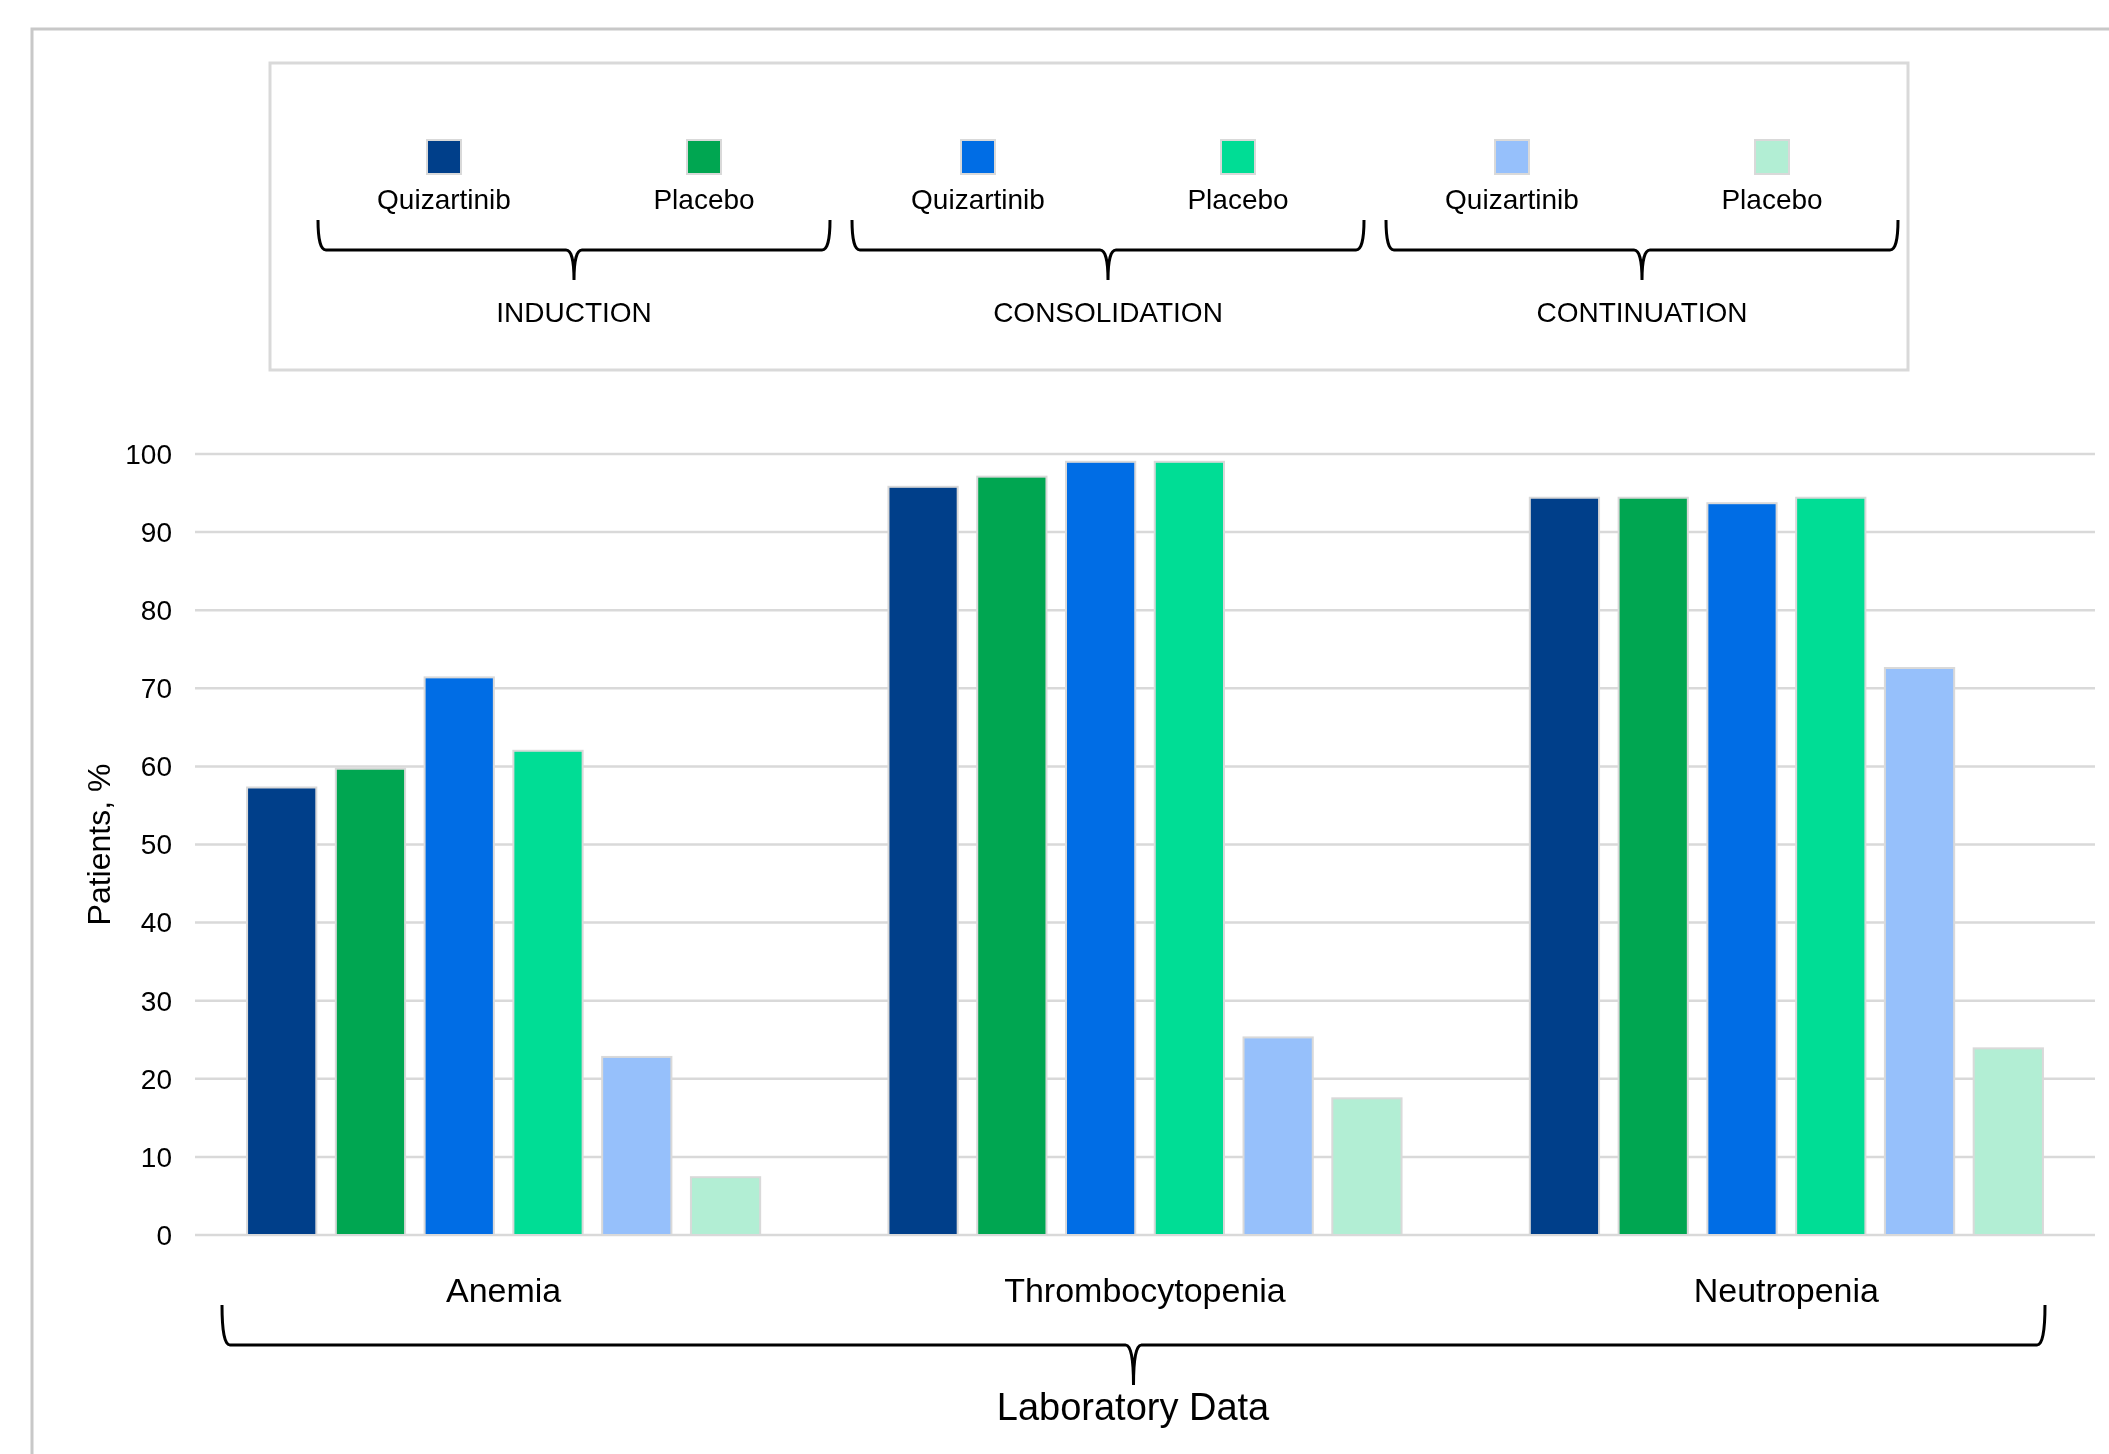 The image size is (2109, 1454). What do you see at coordinates (99, 844) in the screenshot?
I see `y-axis-title: Patients, %` at bounding box center [99, 844].